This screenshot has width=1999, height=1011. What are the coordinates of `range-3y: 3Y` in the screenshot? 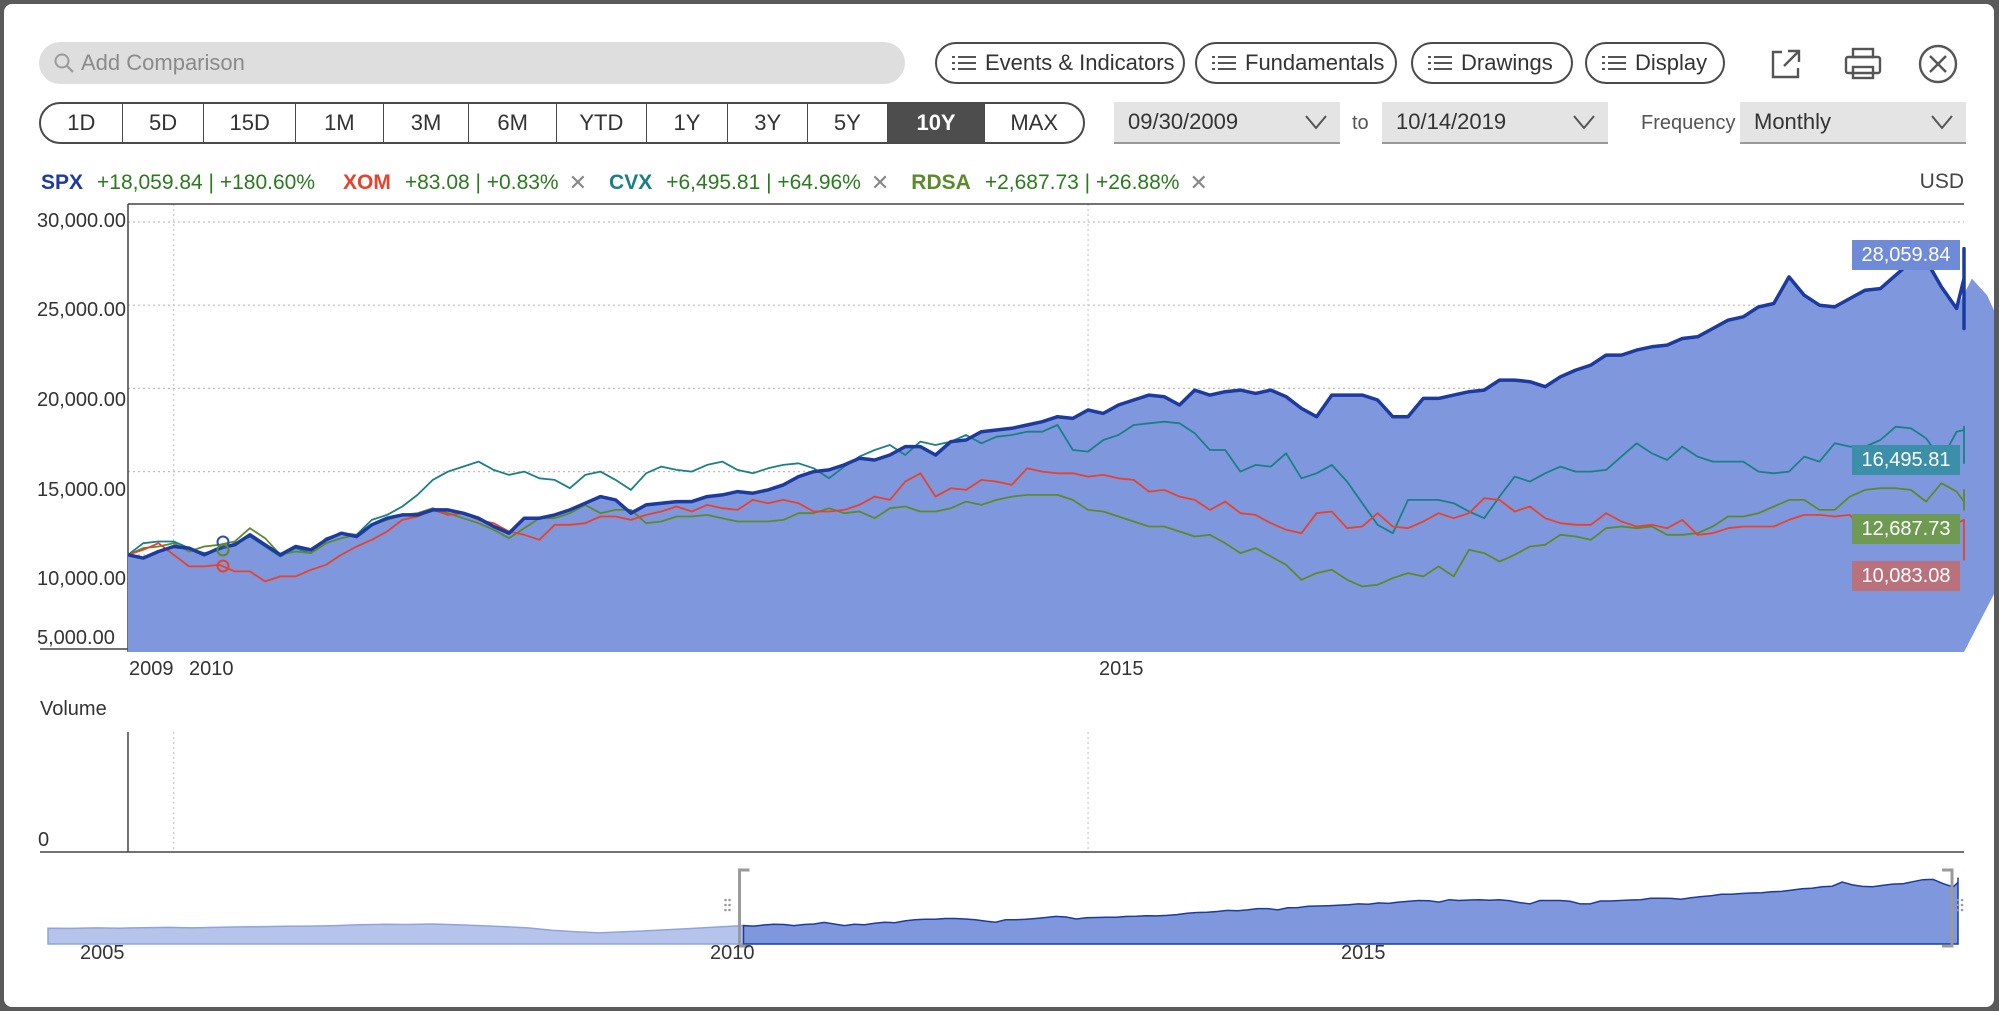 It's located at (768, 123).